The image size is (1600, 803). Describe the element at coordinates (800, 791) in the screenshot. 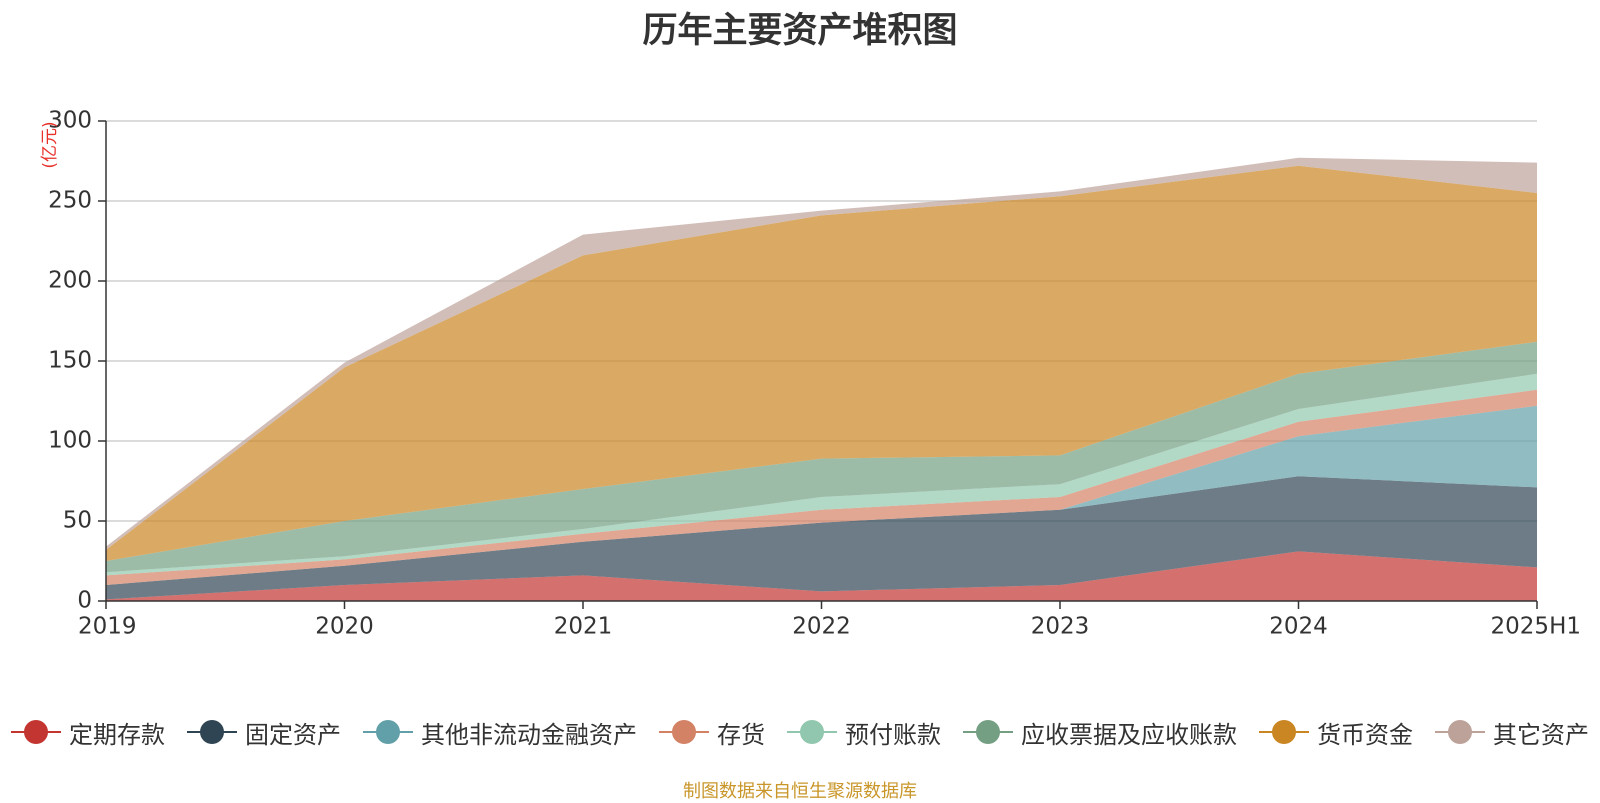

I see `source-note: 制图数据来自恒生聚源数据库` at that location.